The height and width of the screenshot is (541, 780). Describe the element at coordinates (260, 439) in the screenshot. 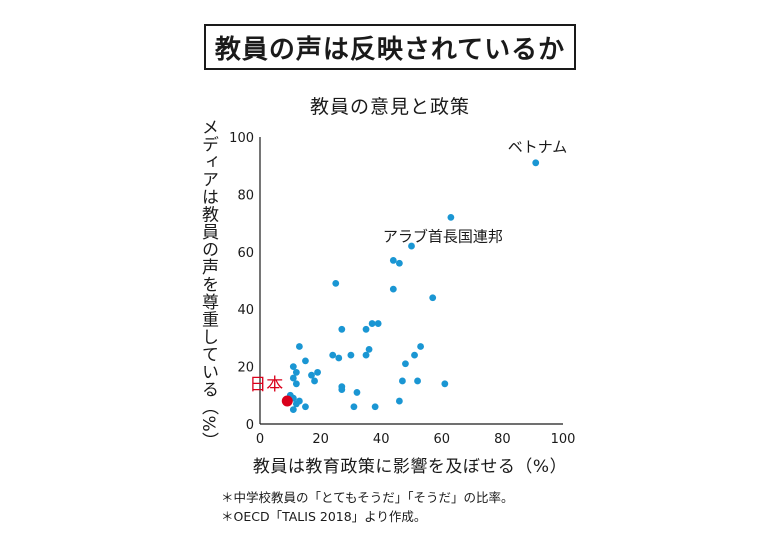

I see `x-tick-label: 0` at that location.